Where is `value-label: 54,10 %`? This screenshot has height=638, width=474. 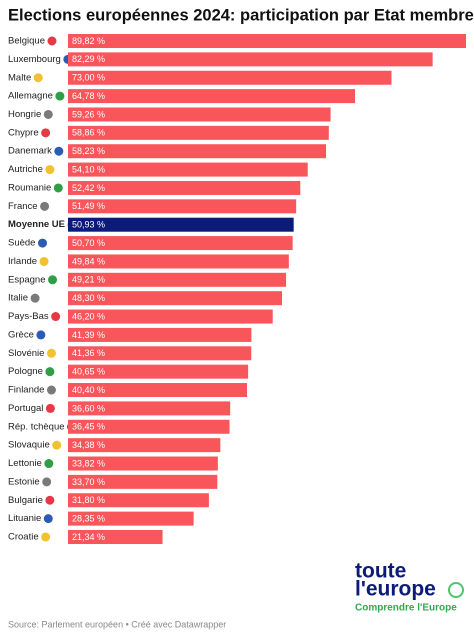
value-label: 54,10 % is located at coordinates (88, 169).